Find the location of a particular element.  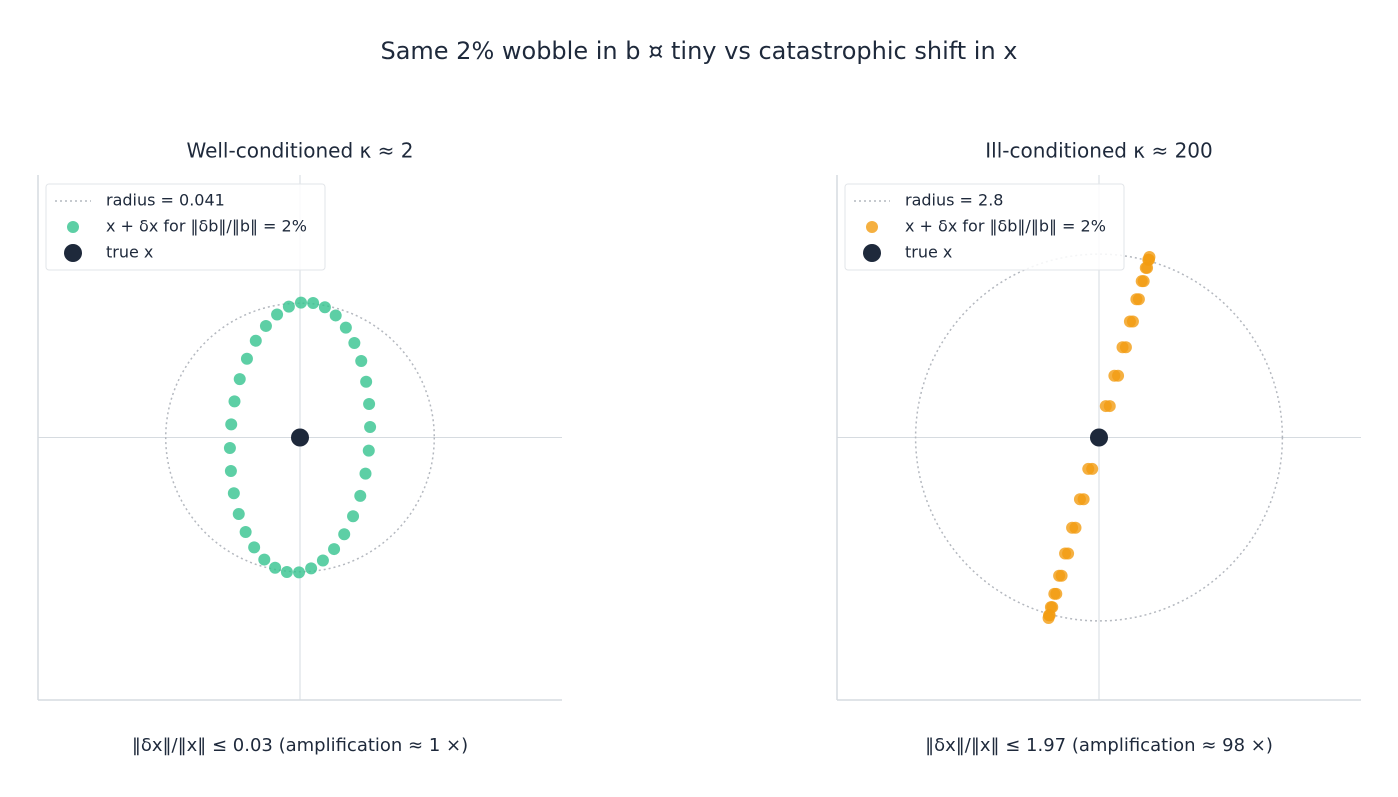

x-axis-label: ‖δx‖/‖x‖ ≤ 1.97 (amplification ≈ 98 ×) is located at coordinates (1099, 745).